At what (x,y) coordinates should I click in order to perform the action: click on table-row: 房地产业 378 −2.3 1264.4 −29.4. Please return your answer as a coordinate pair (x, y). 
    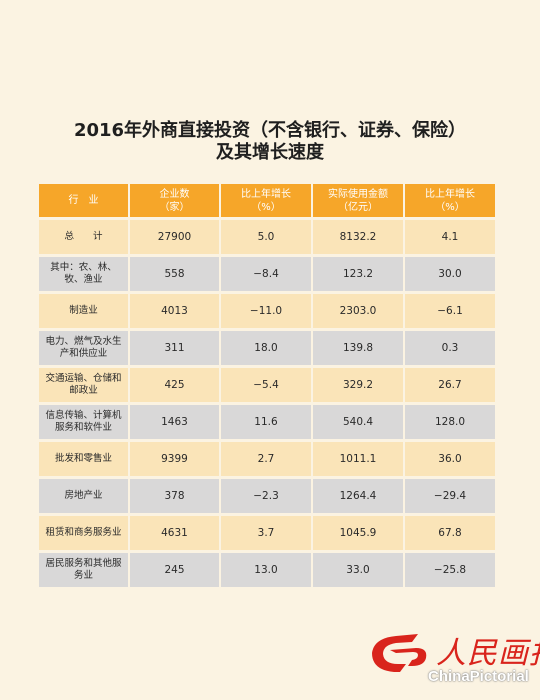
    Looking at the image, I should click on (267, 496).